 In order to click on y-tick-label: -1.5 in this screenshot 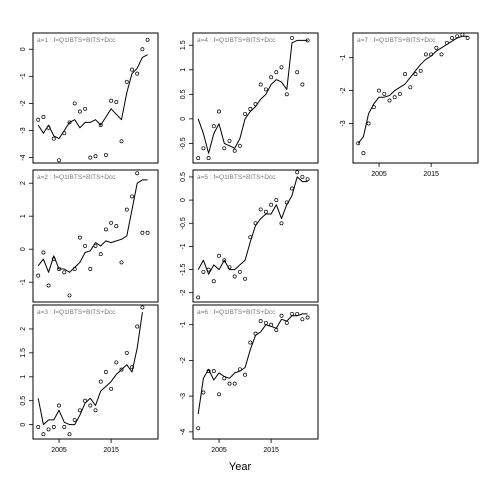, I will do `click(183, 269)`.